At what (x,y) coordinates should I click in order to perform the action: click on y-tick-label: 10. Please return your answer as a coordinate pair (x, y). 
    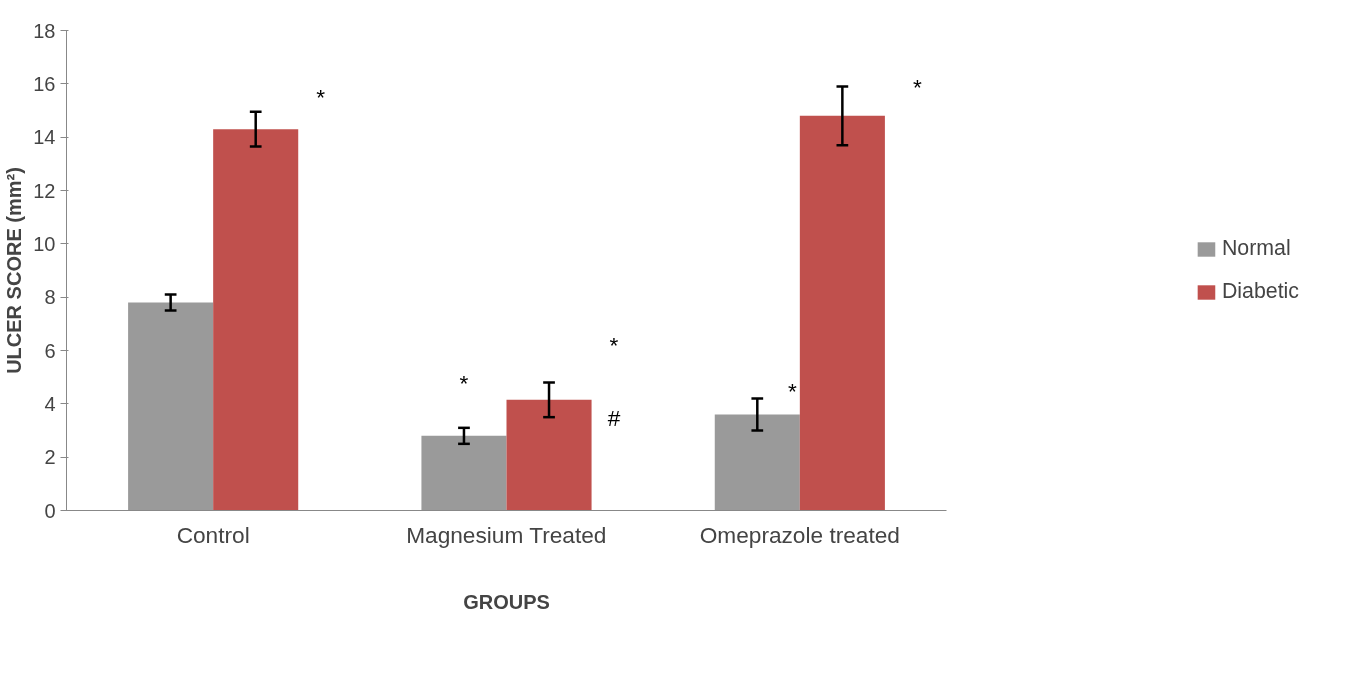
    Looking at the image, I should click on (44, 243).